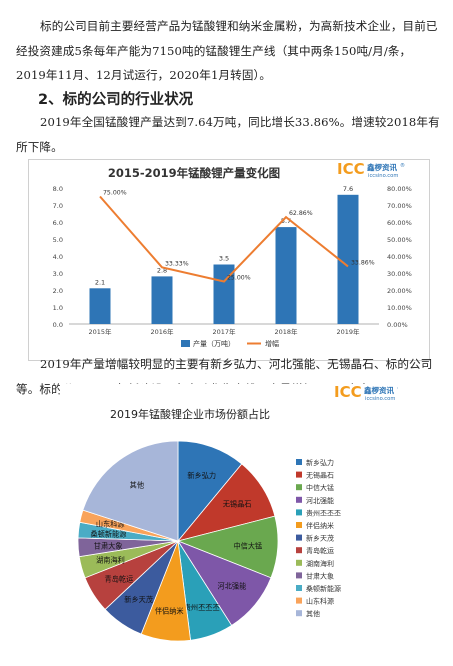 This screenshot has width=453, height=666. Describe the element at coordinates (399, 274) in the screenshot. I see `y2-tick-label: 30.00%` at that location.